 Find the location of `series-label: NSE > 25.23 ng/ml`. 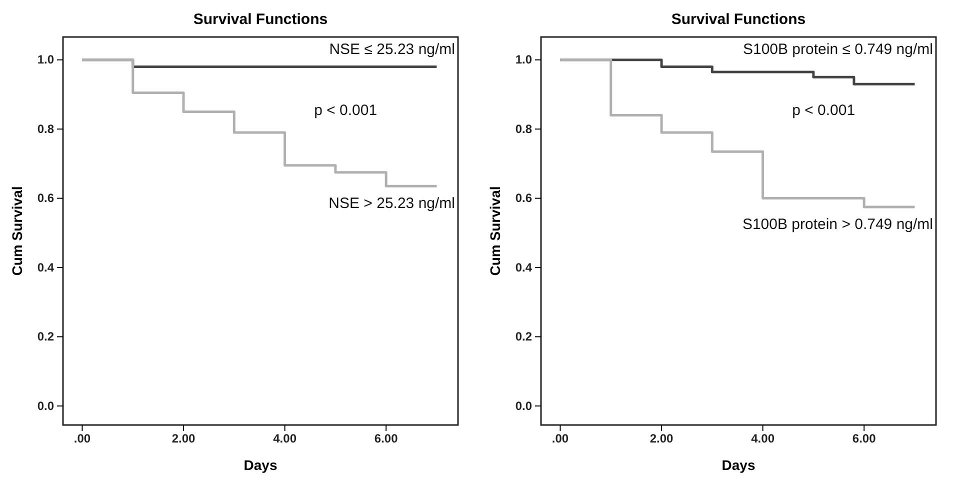

series-label: NSE > 25.23 ng/ml is located at coordinates (391, 203).